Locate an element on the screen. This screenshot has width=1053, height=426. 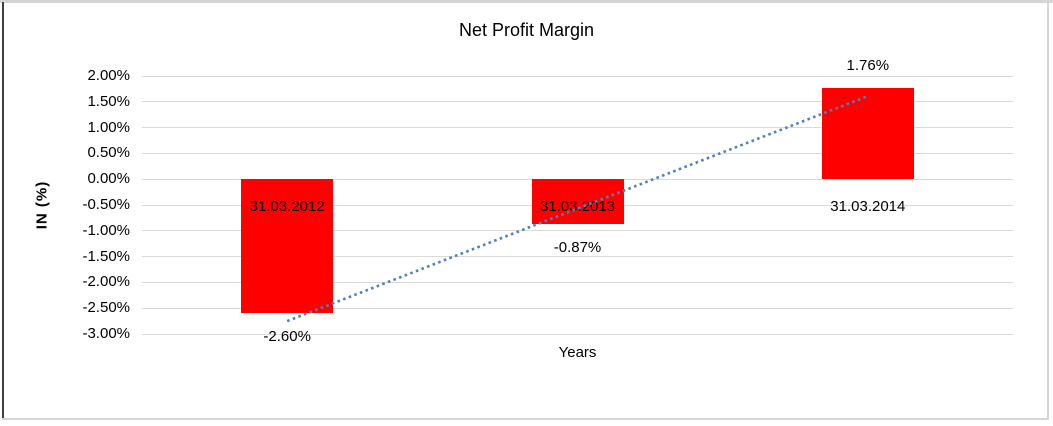
category-label: 31.03.2014 is located at coordinates (868, 207).